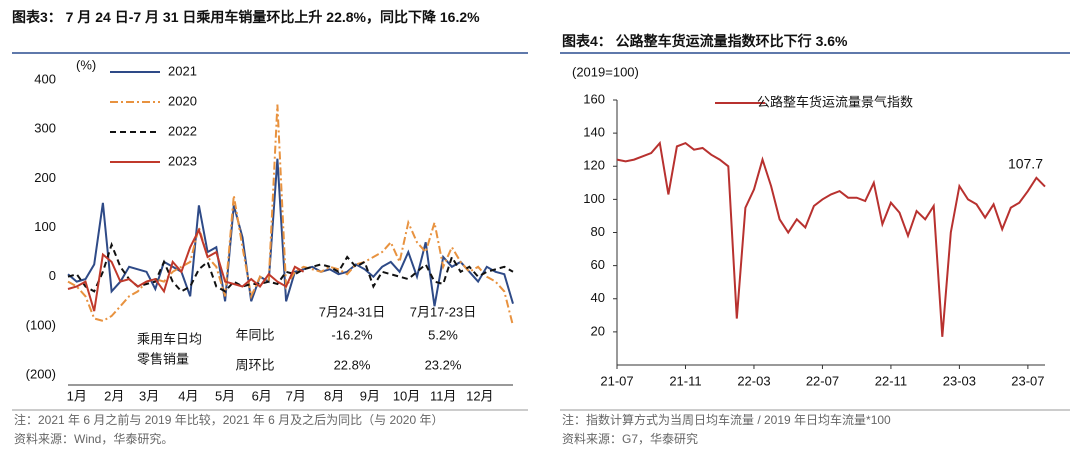  Describe the element at coordinates (443, 395) in the screenshot. I see `x-tick-label: 11月` at that location.